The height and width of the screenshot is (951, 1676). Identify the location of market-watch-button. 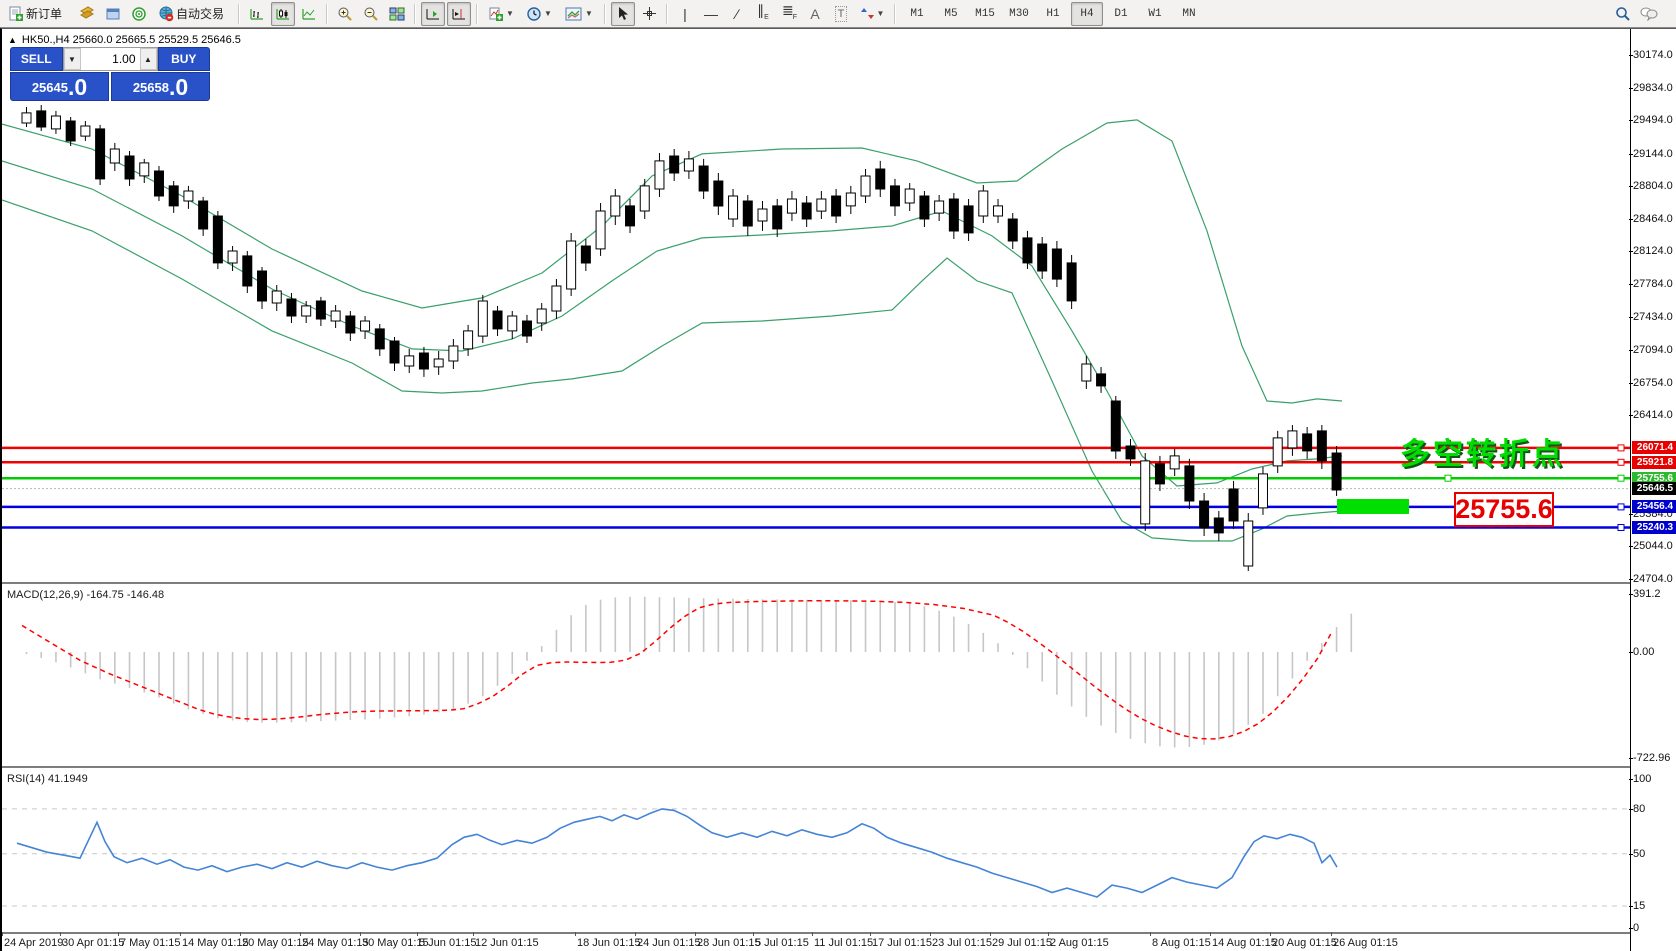
(113, 14).